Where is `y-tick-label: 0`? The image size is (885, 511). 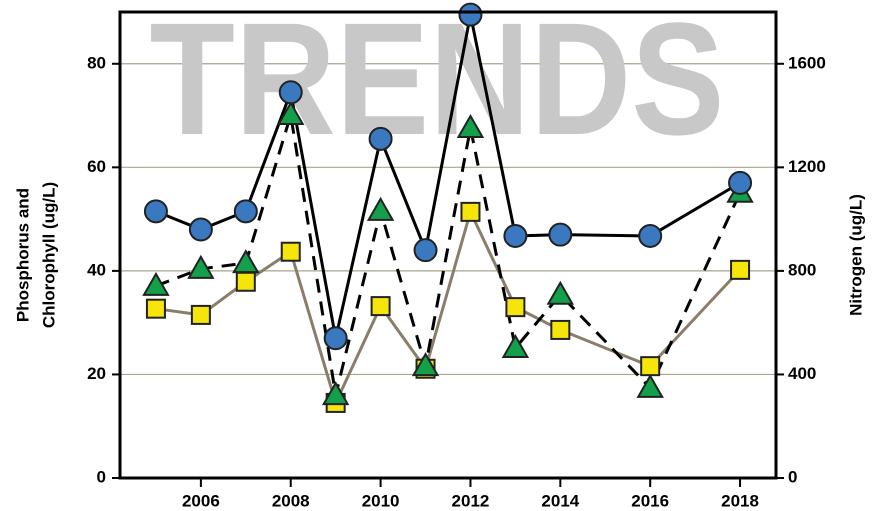
y-tick-label: 0 is located at coordinates (101, 476).